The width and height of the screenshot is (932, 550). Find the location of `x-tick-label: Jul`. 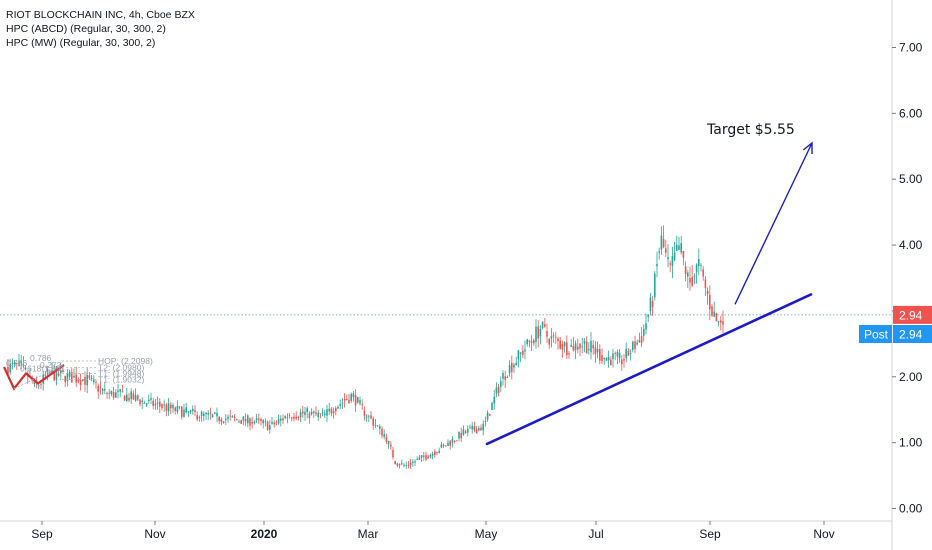

x-tick-label: Jul is located at coordinates (595, 534).